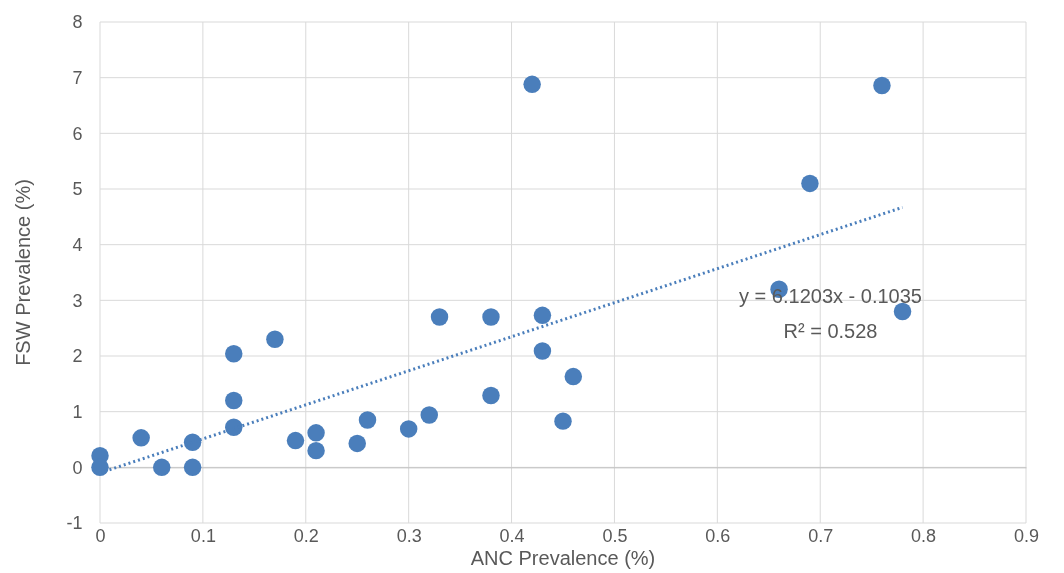 This screenshot has height=573, width=1064. What do you see at coordinates (203, 536) in the screenshot?
I see `x-tick-label: 0.1` at bounding box center [203, 536].